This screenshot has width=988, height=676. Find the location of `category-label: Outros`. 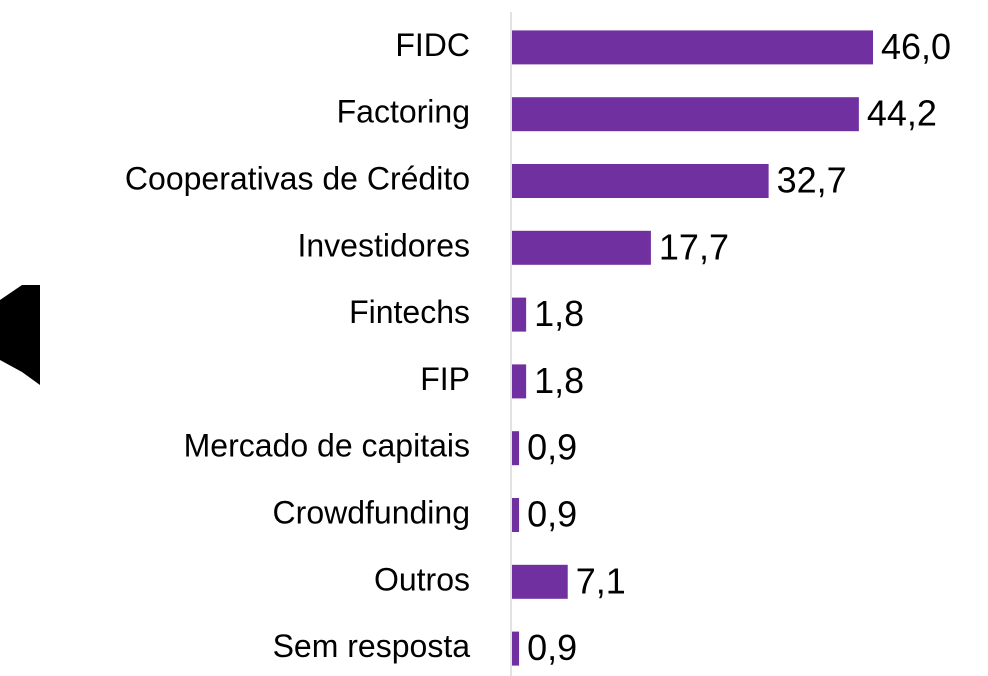

category-label: Outros is located at coordinates (422, 579).